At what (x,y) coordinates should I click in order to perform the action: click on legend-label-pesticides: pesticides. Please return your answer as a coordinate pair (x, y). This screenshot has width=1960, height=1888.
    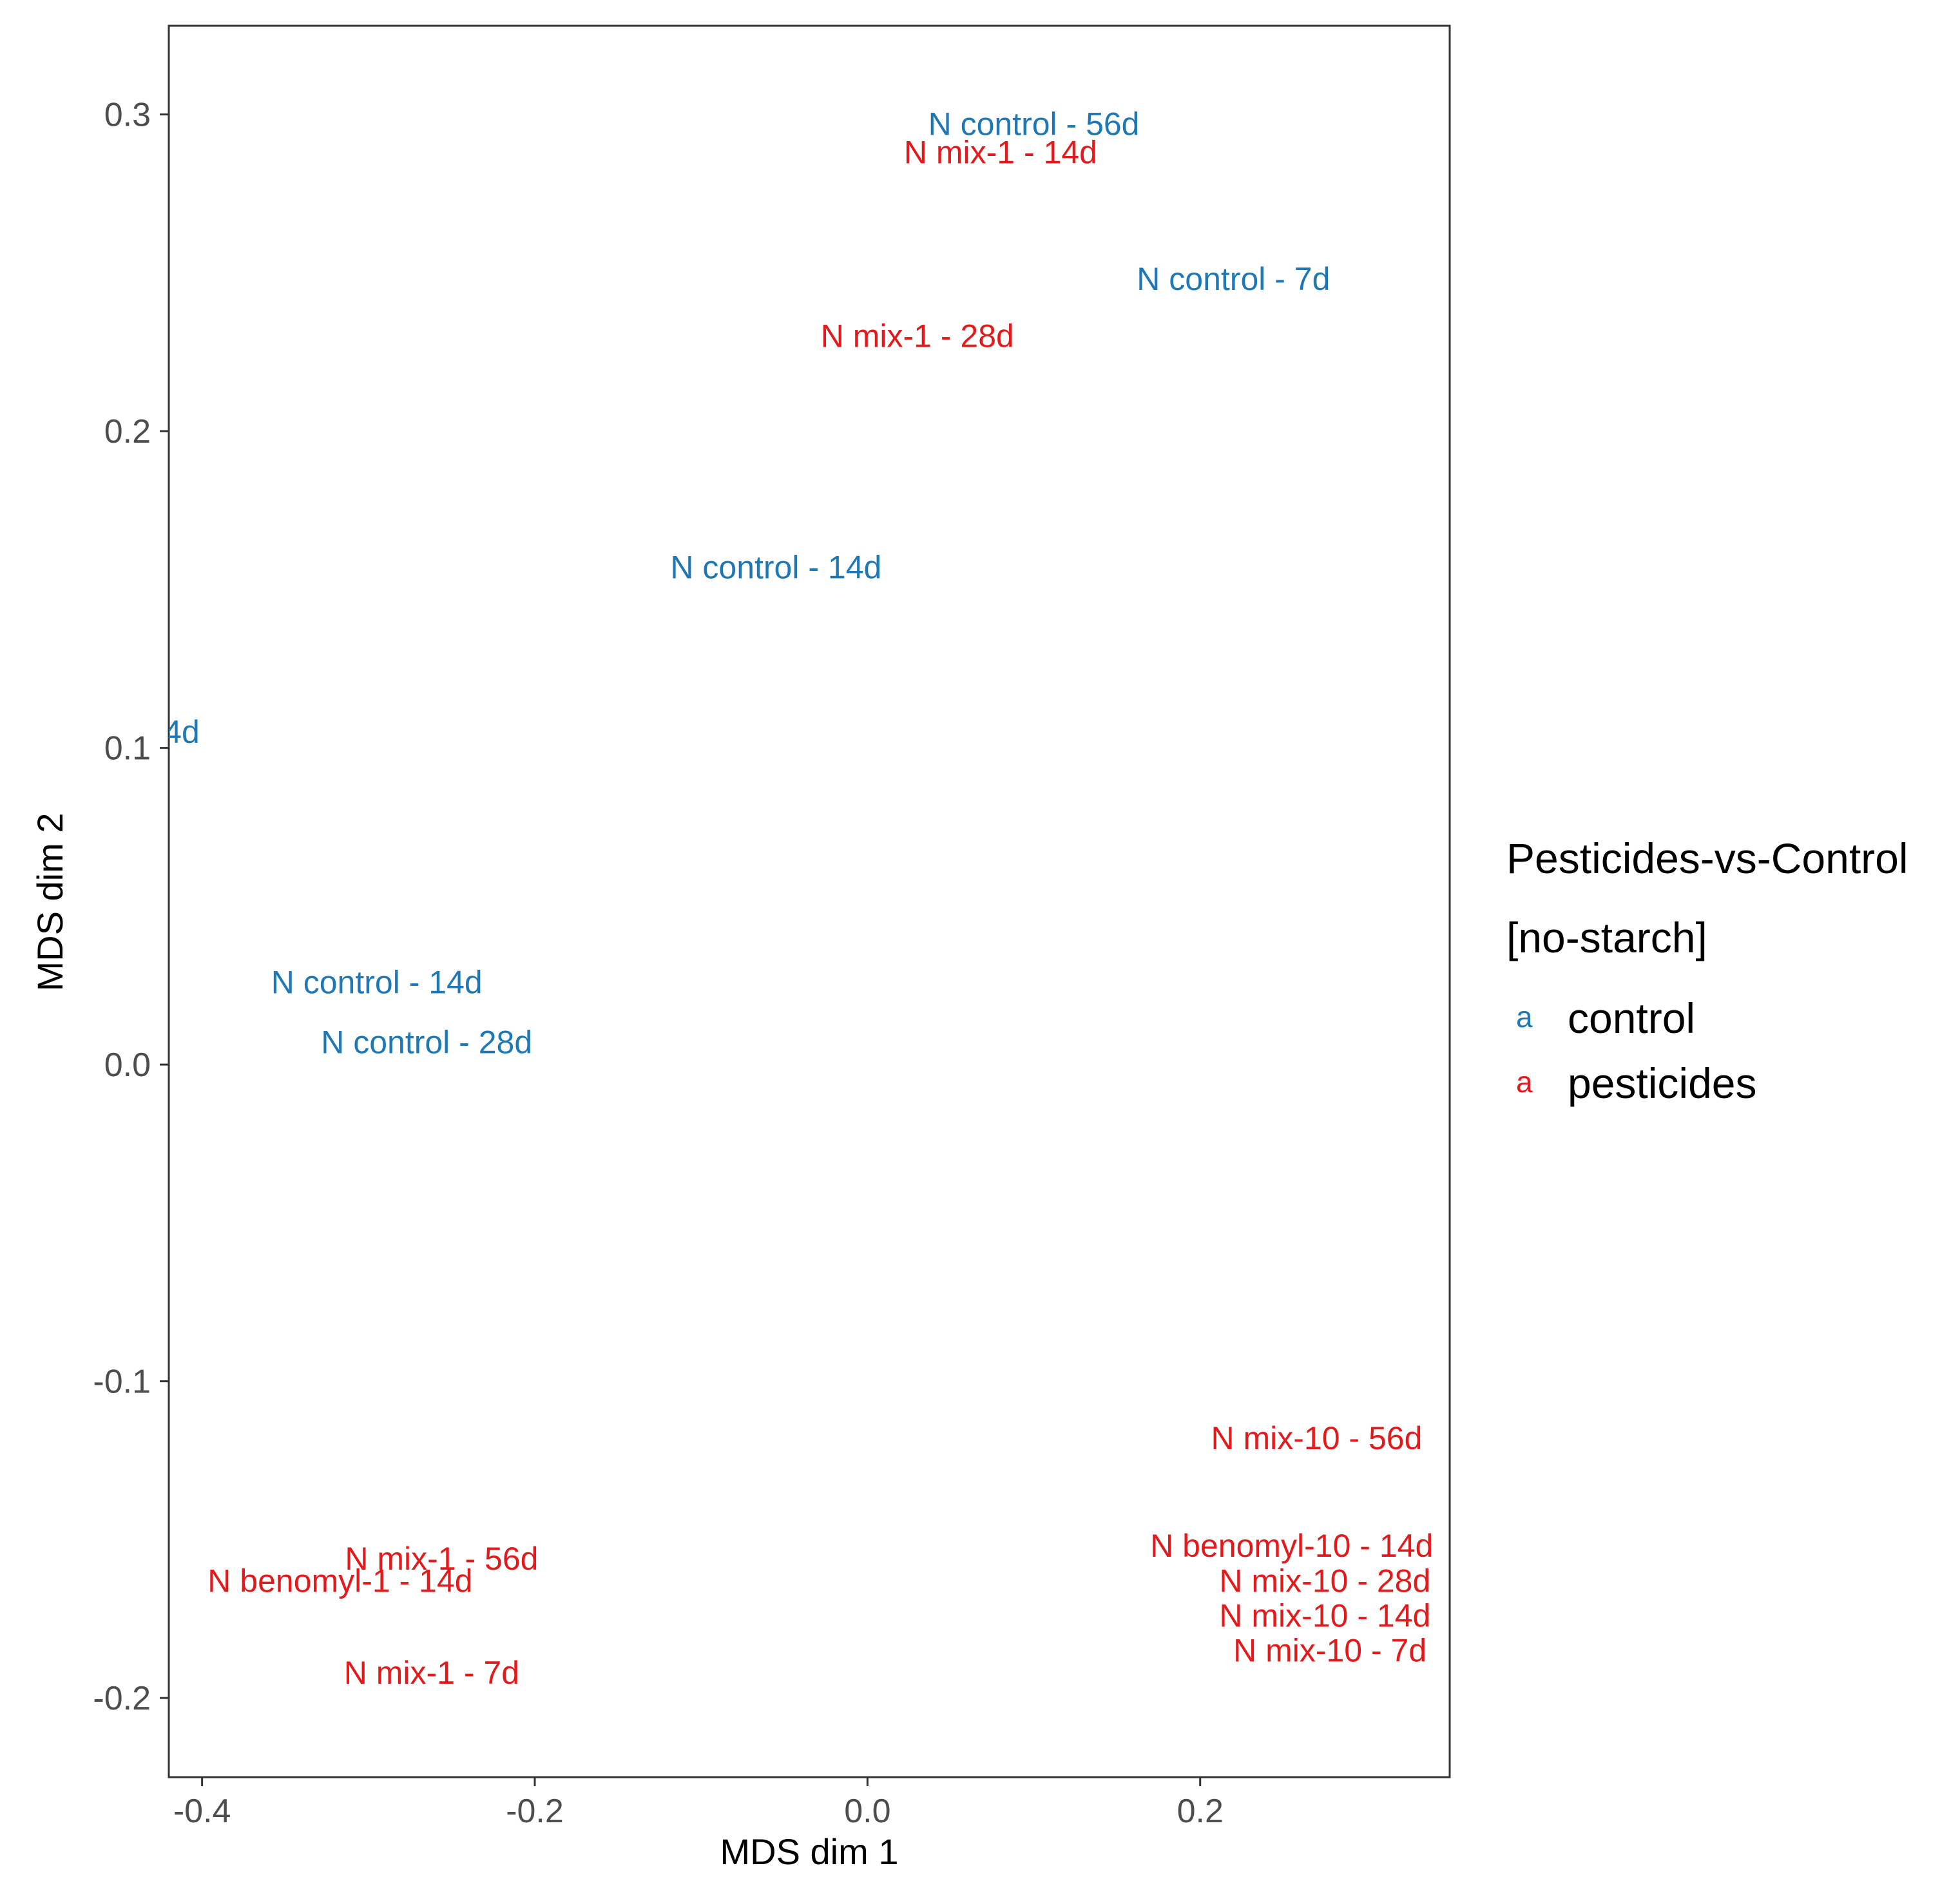
    Looking at the image, I should click on (1663, 1083).